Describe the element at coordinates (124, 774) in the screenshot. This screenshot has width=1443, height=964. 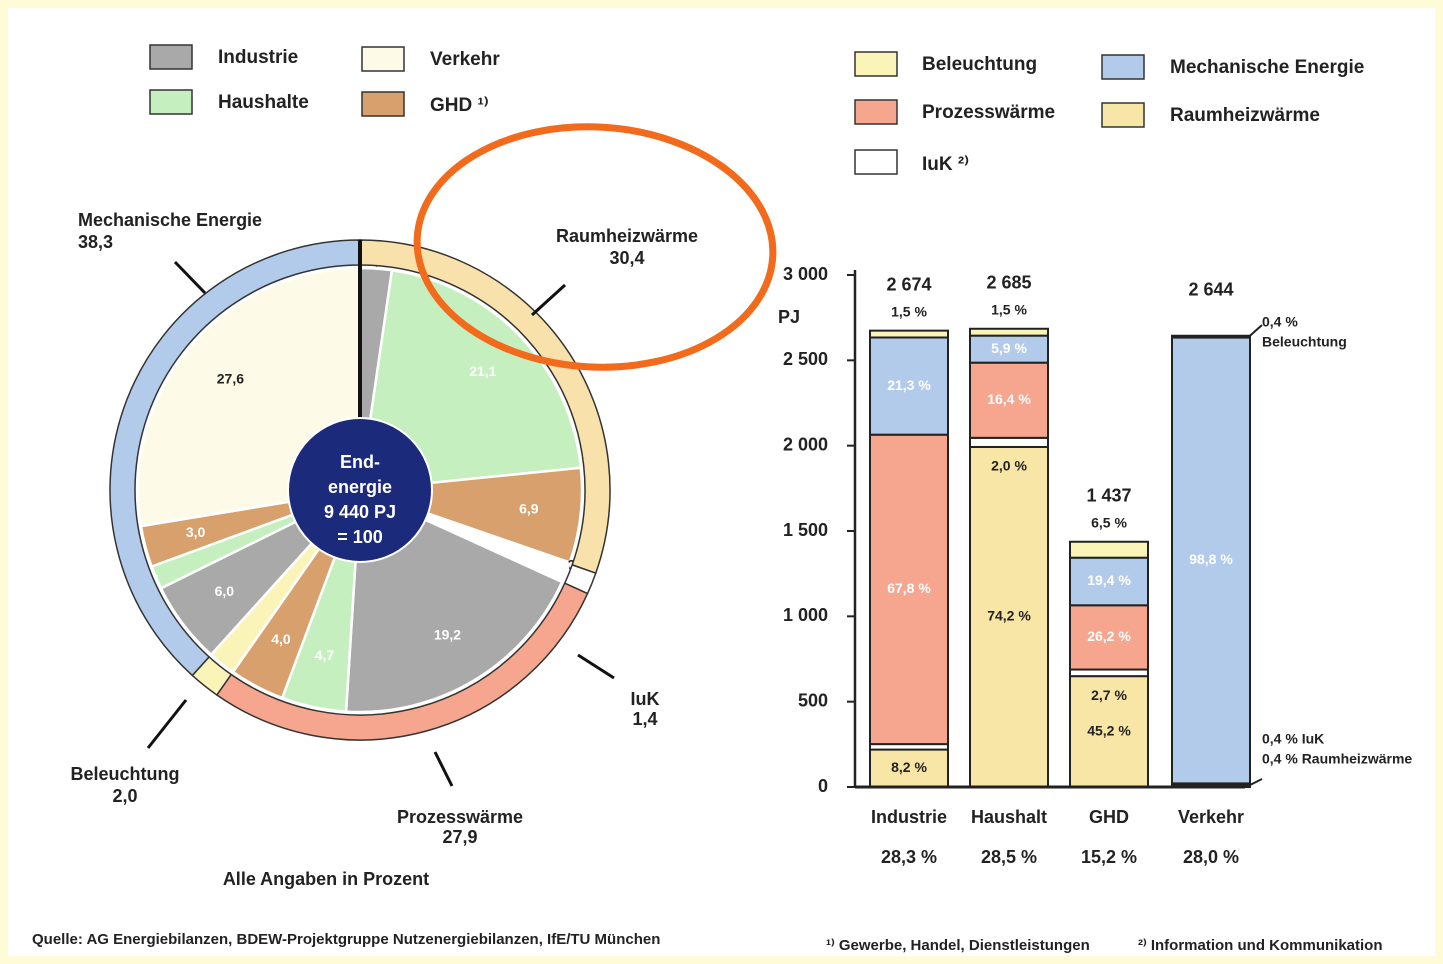
I see `ring-label: Beleuchtung` at that location.